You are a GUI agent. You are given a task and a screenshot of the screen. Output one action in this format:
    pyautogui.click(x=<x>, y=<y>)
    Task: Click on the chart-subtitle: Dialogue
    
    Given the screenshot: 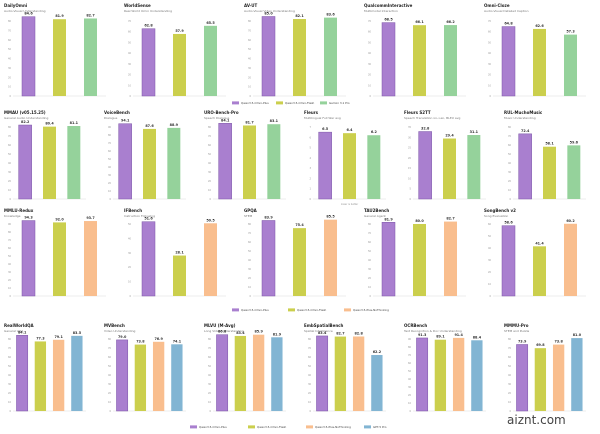 What is the action you would take?
    pyautogui.click(x=110, y=118)
    